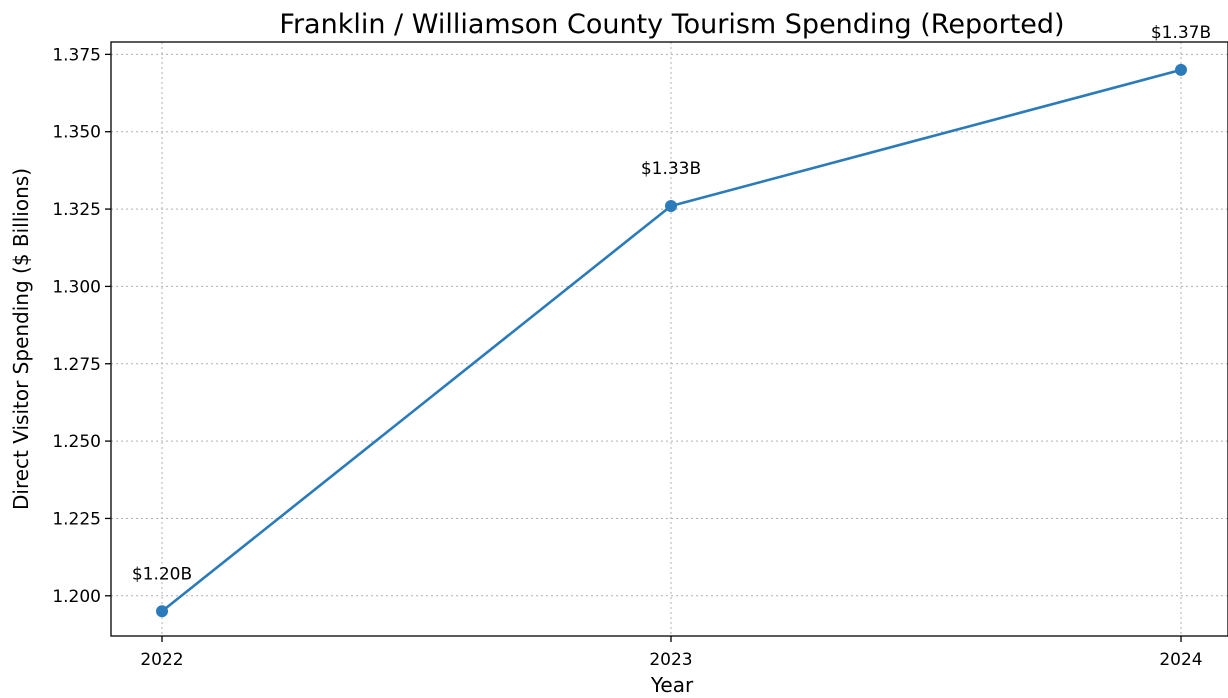 Image resolution: width=1228 pixels, height=698 pixels. Describe the element at coordinates (672, 685) in the screenshot. I see `x-axis-label: Year` at that location.